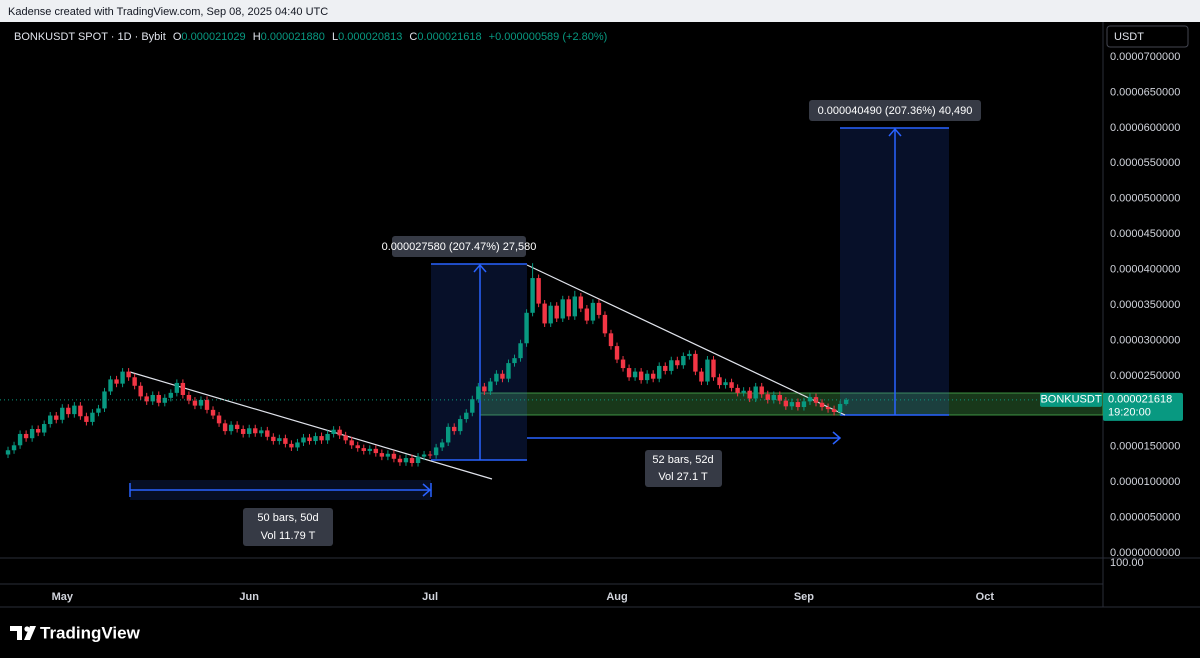 Image resolution: width=1200 pixels, height=658 pixels. I want to click on y-tick-label: 0.0000400000, so click(1145, 269).